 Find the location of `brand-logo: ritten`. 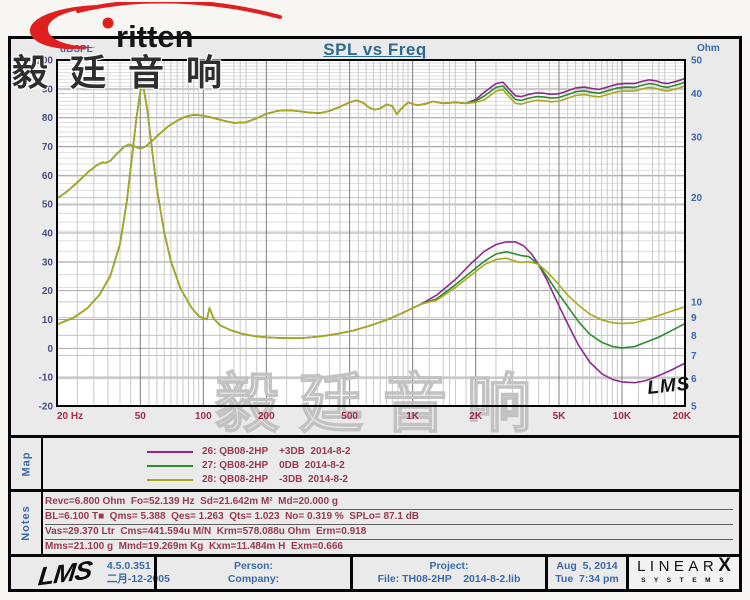

brand-logo: ritten is located at coordinates (163, 28).